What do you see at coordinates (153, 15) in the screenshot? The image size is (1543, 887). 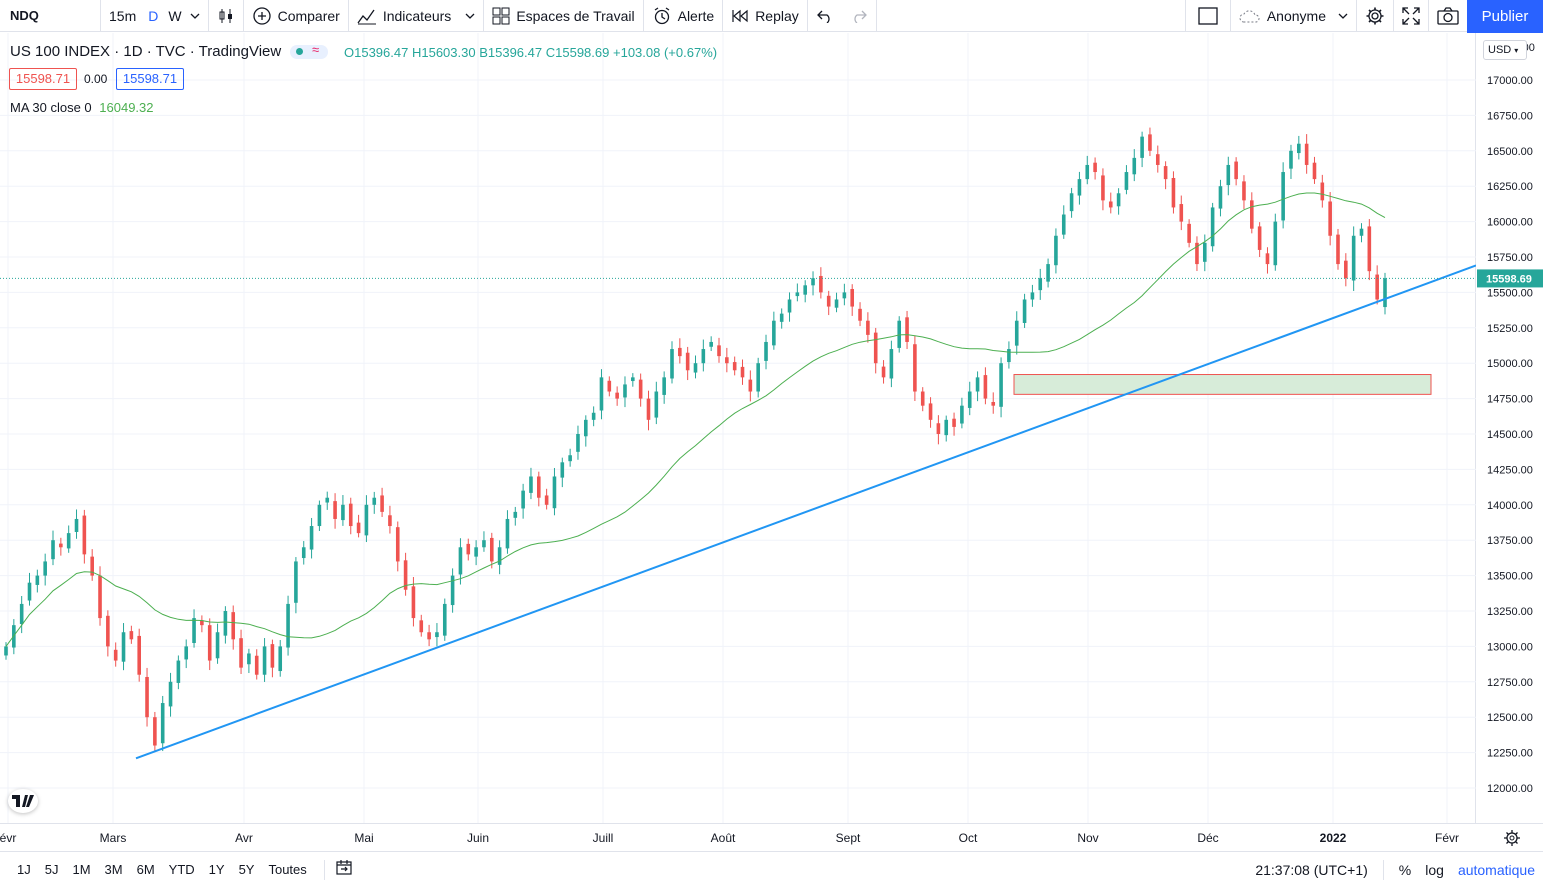 I see `interval-d: D` at bounding box center [153, 15].